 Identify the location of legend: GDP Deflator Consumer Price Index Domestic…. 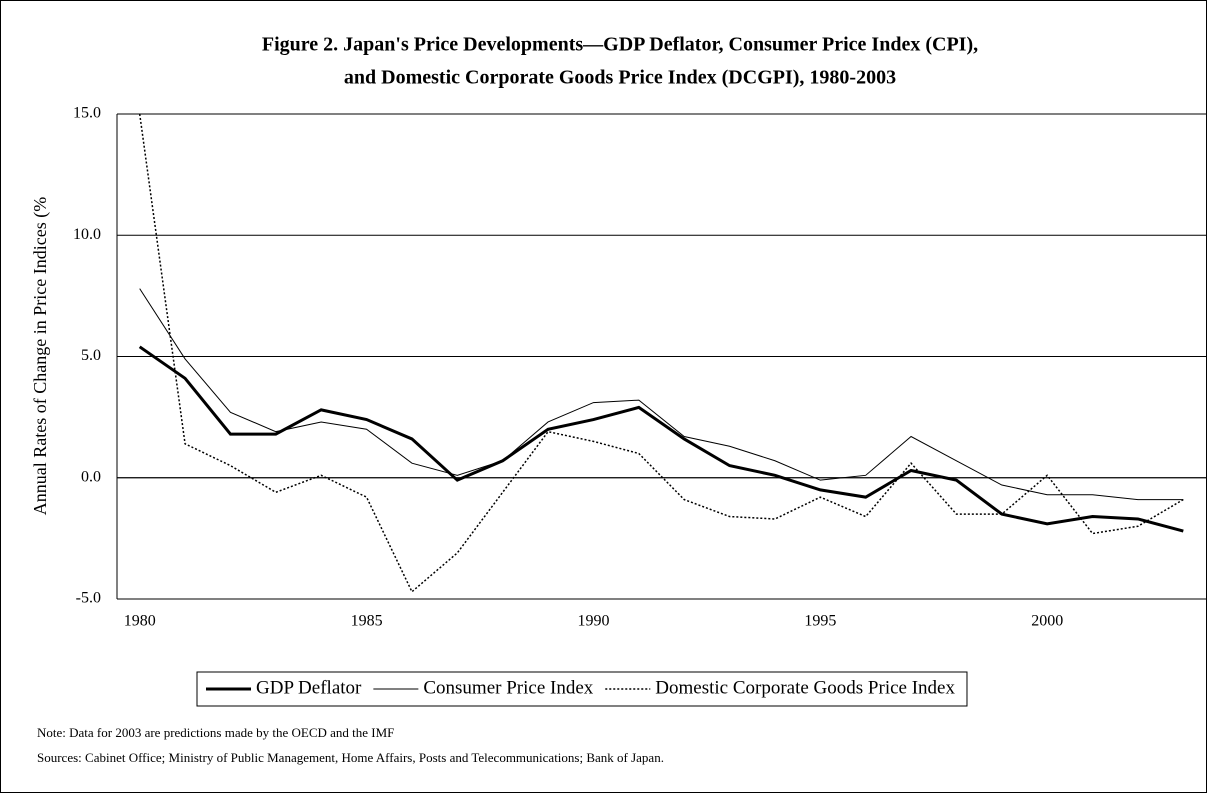
(582, 689).